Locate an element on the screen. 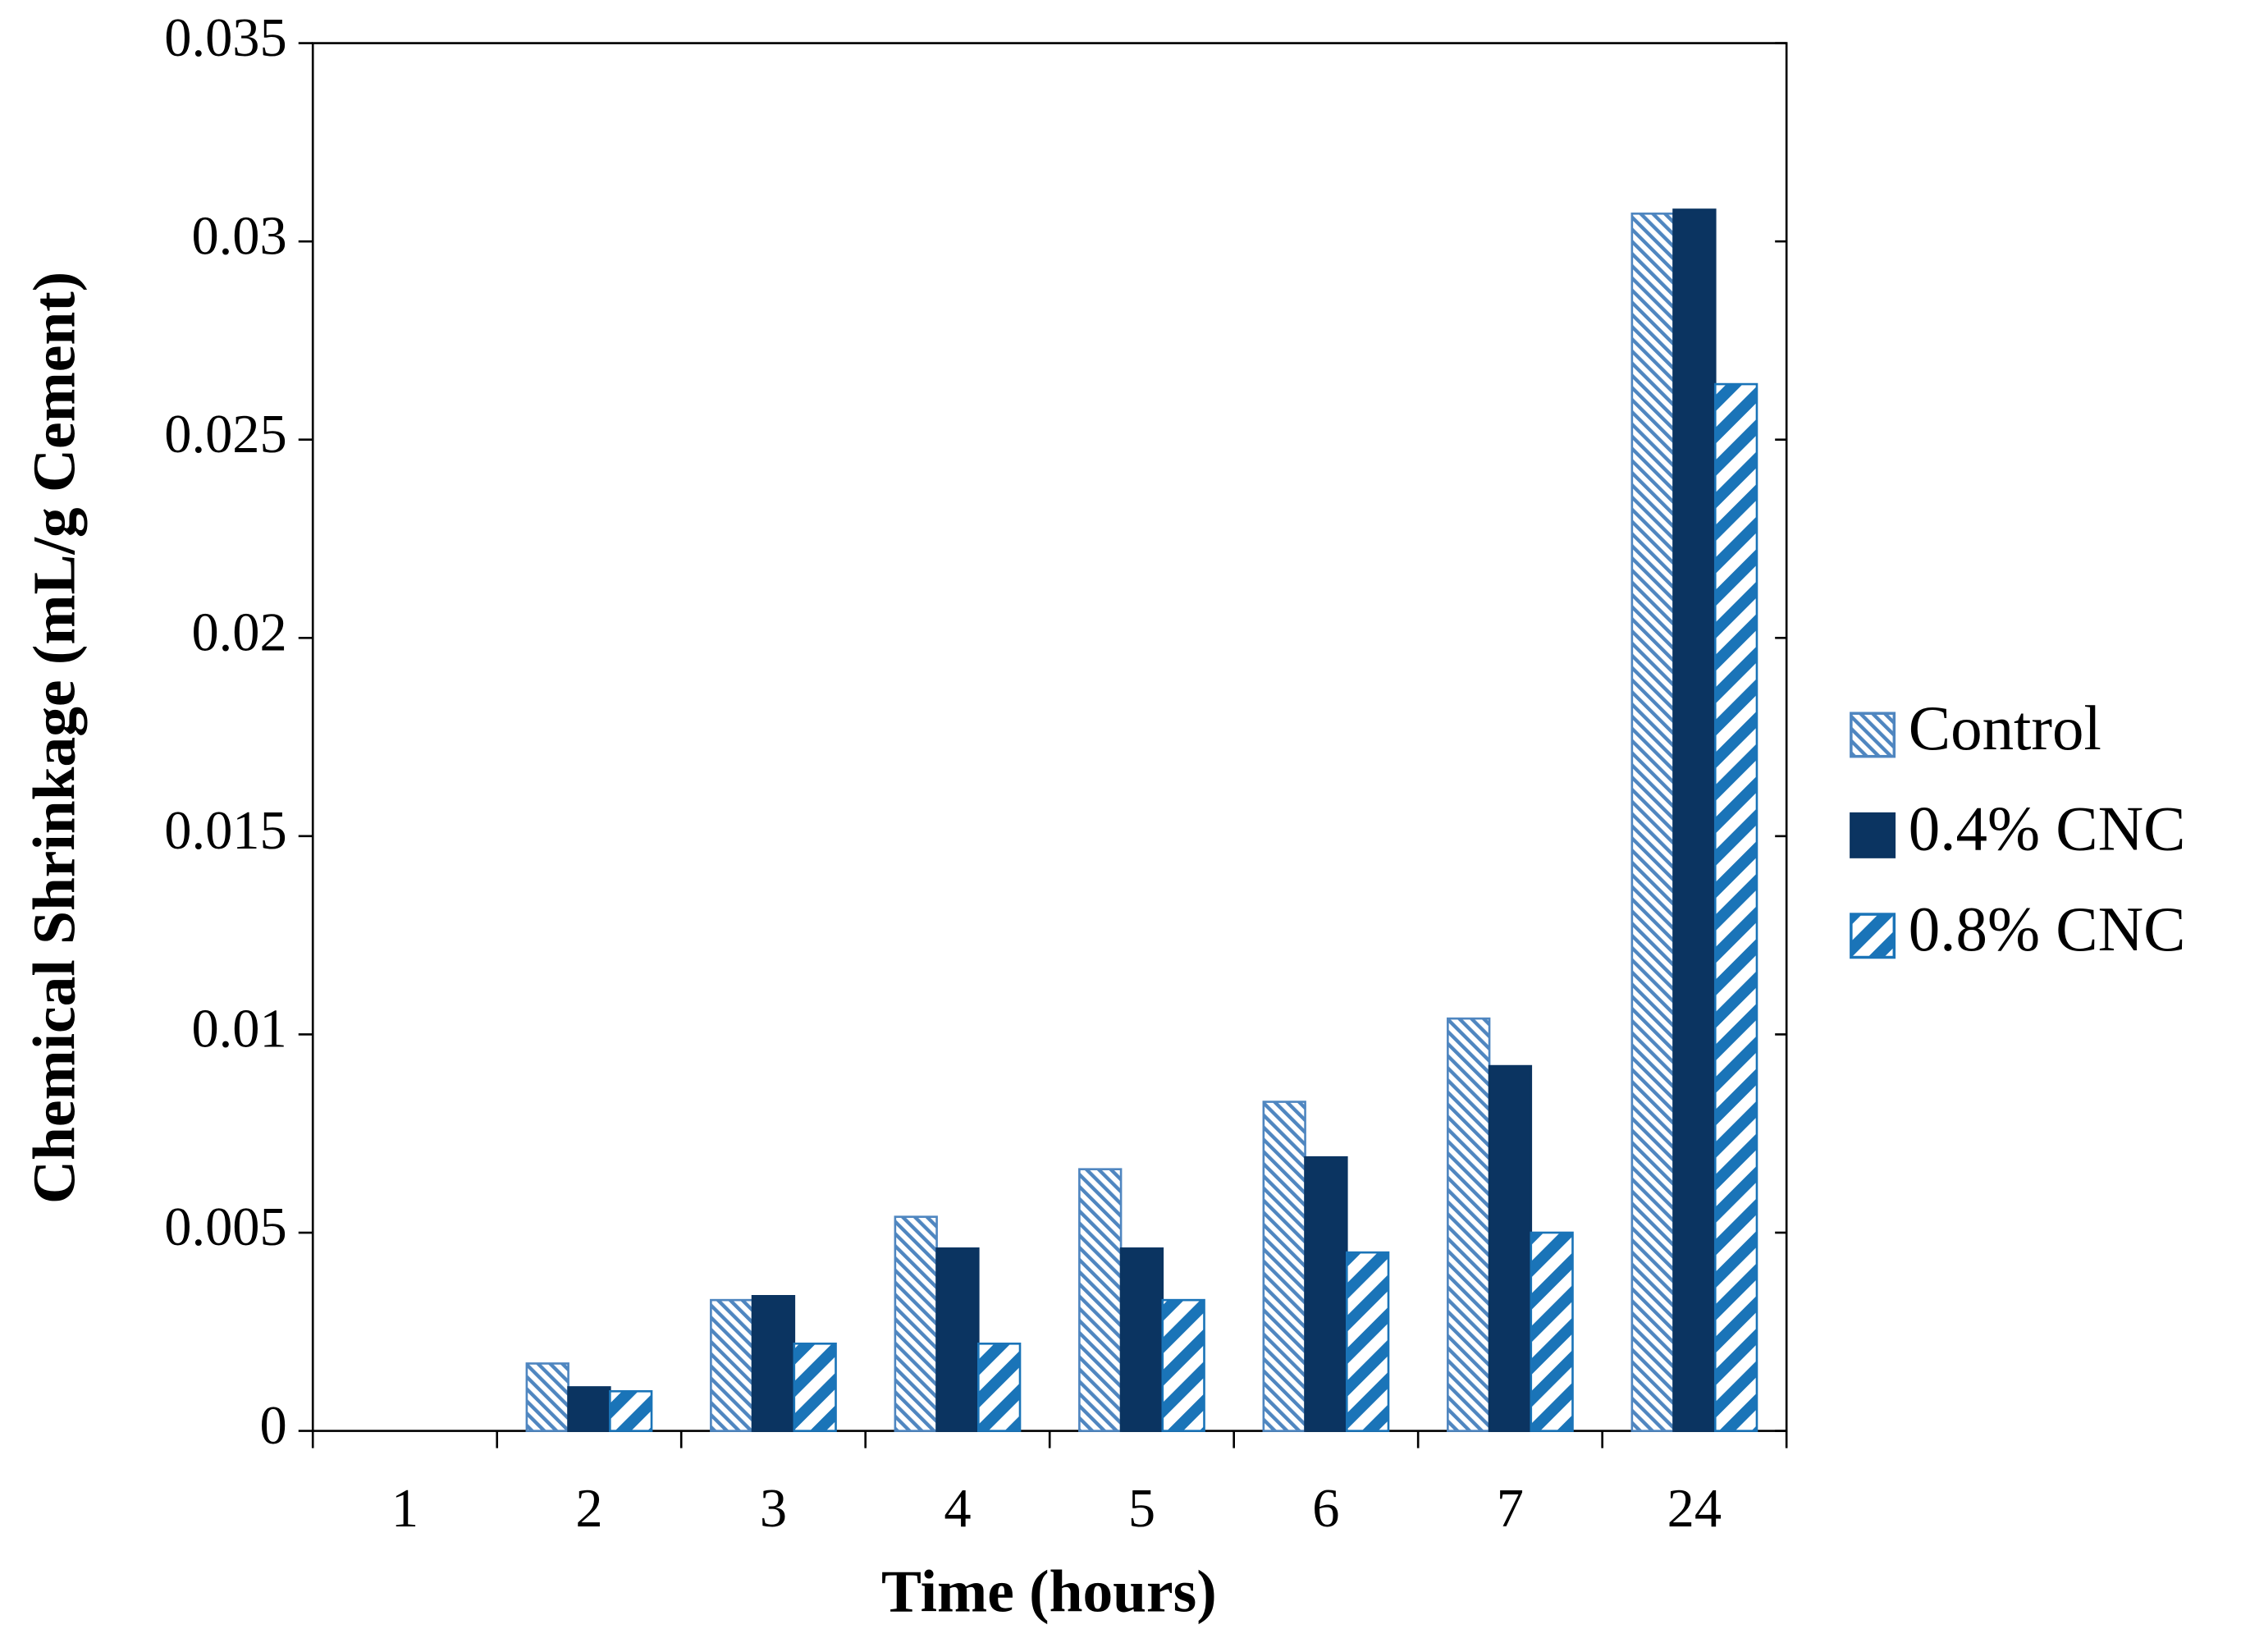 The image size is (2250, 1652). x-tick-label: 6 is located at coordinates (1325, 1509).